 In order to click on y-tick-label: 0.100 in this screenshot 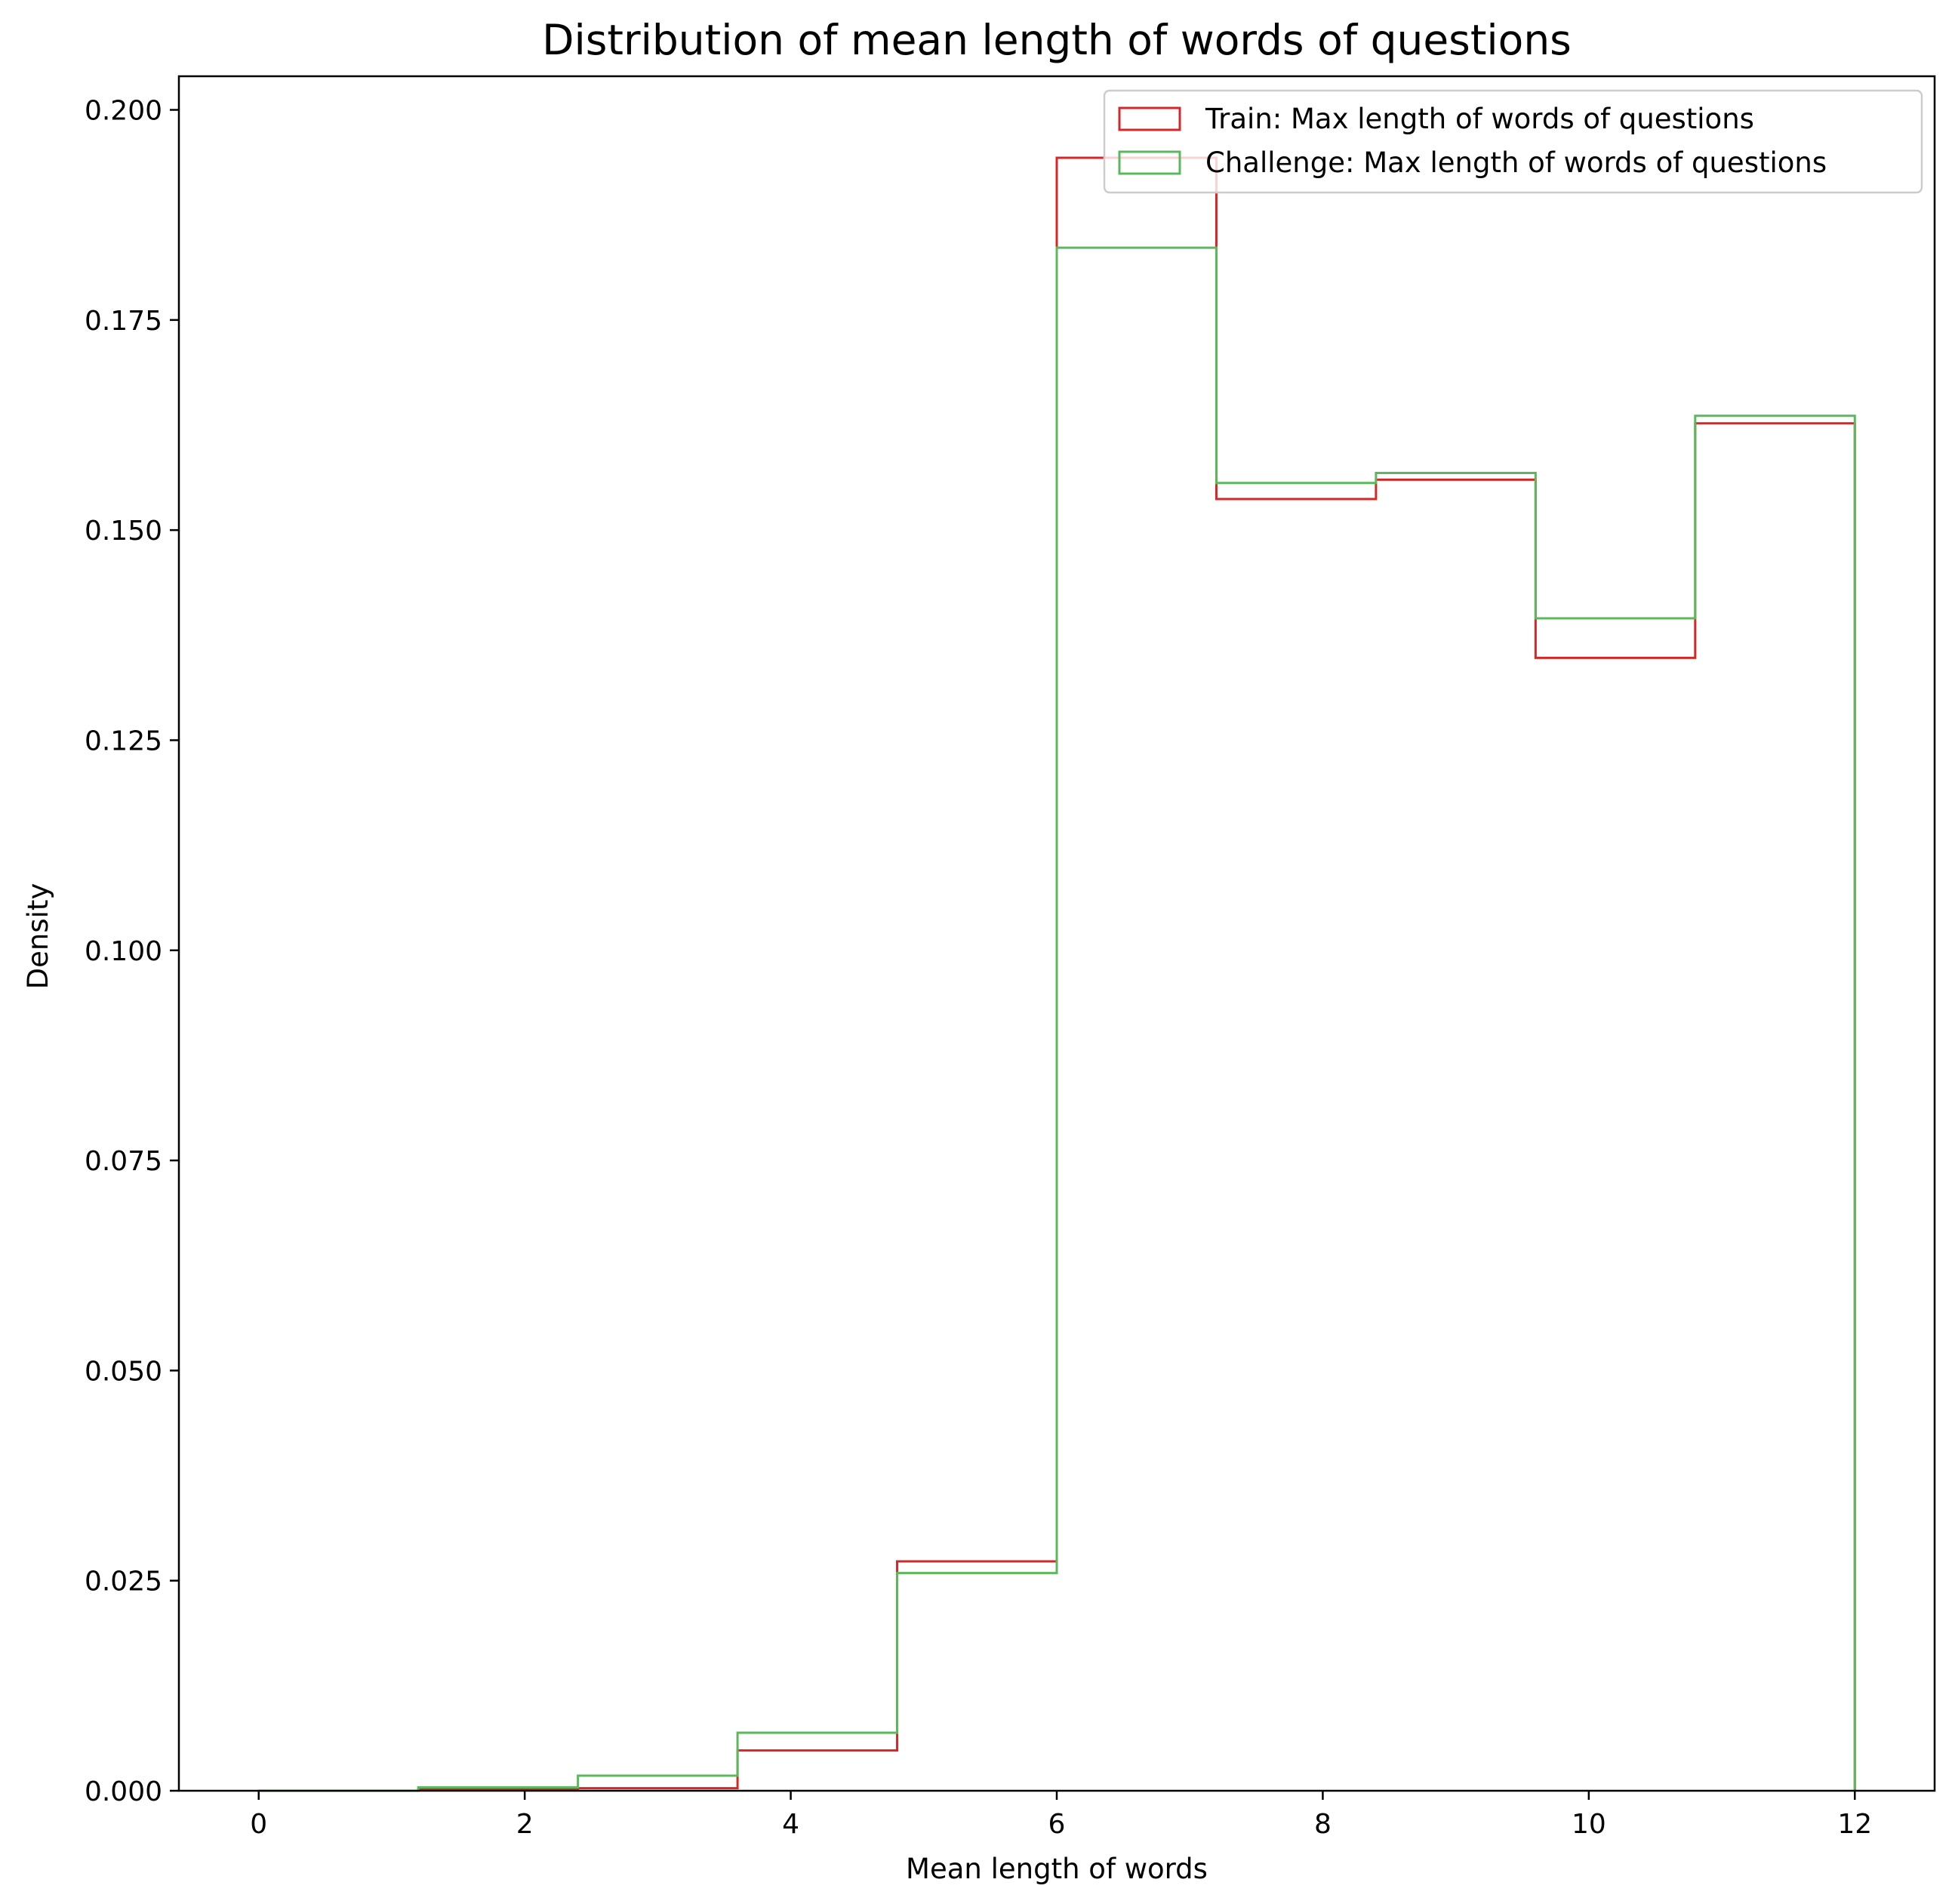, I will do `click(124, 951)`.